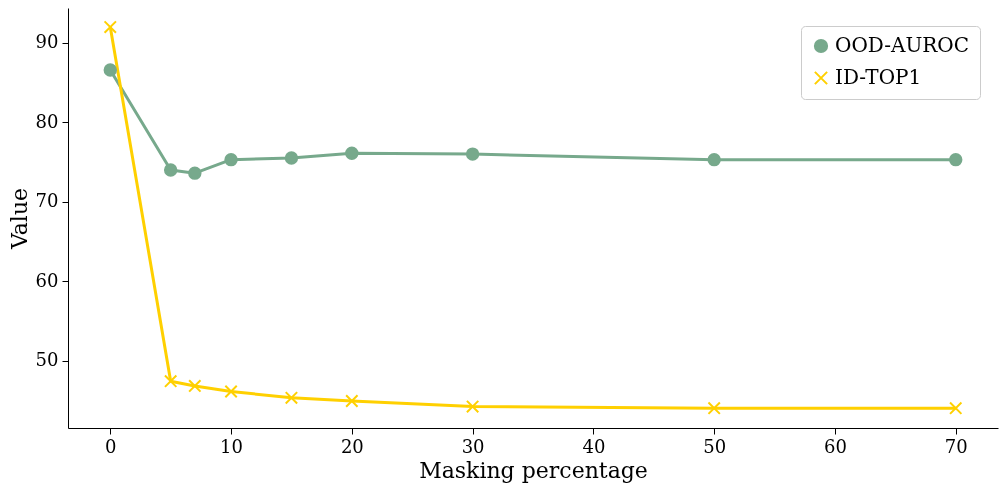 This screenshot has width=1002, height=487. I want to click on y-axis-title: Value, so click(19, 219).